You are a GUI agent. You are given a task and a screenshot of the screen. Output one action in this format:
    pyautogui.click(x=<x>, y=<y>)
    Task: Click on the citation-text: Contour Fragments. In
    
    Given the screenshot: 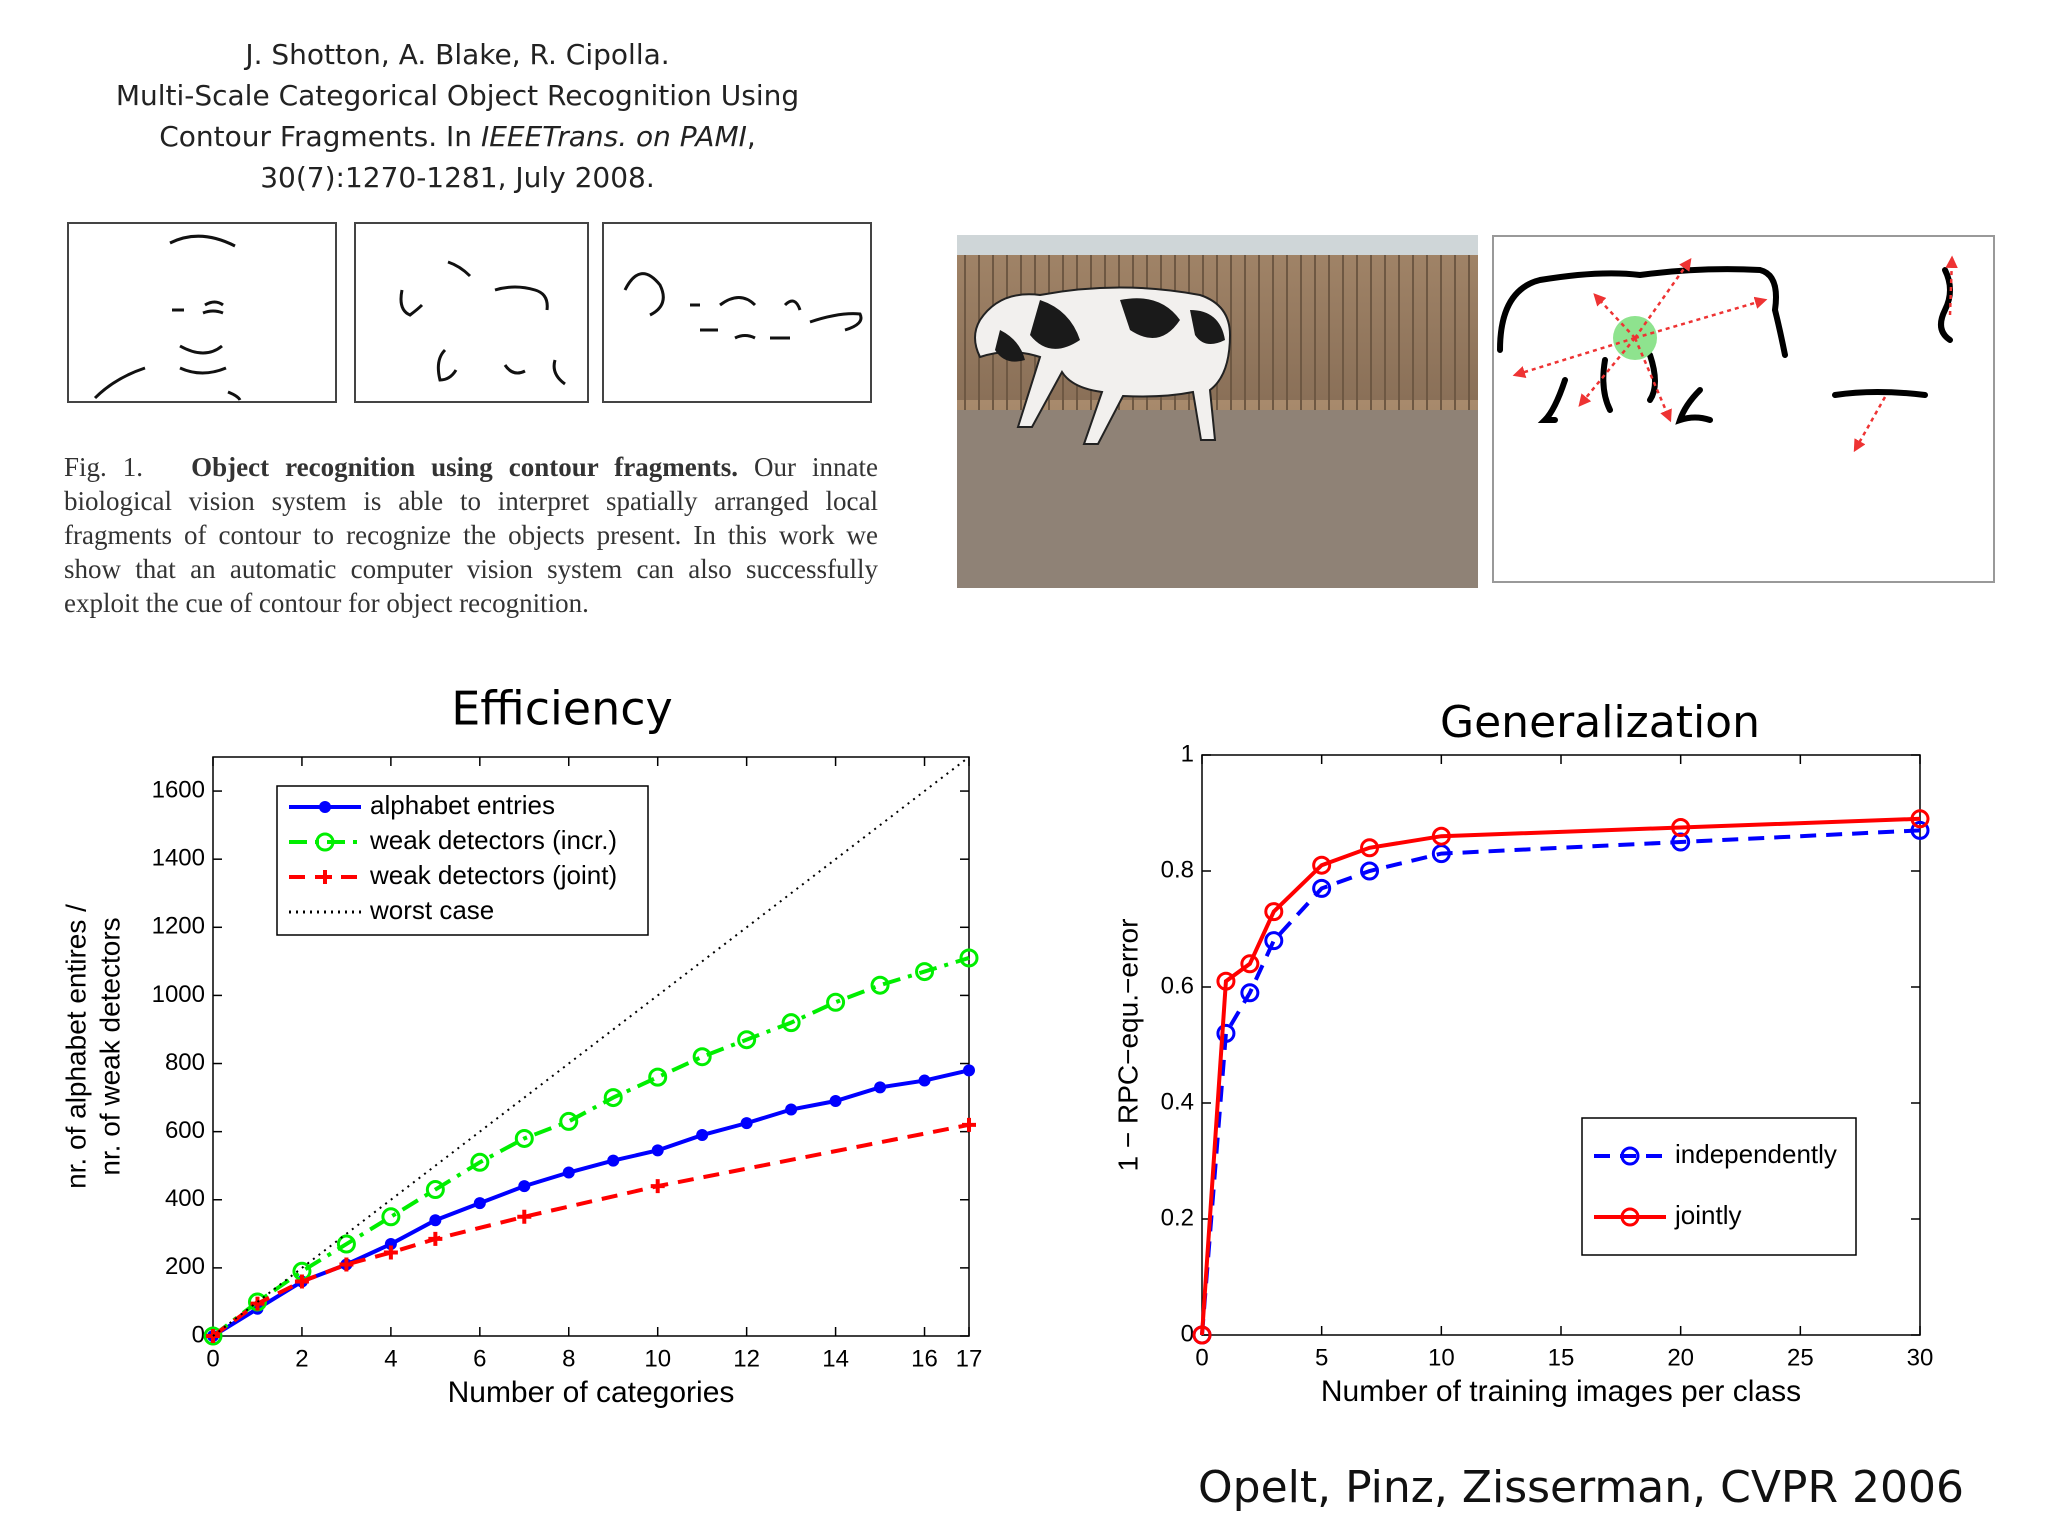 What is the action you would take?
    pyautogui.click(x=320, y=136)
    